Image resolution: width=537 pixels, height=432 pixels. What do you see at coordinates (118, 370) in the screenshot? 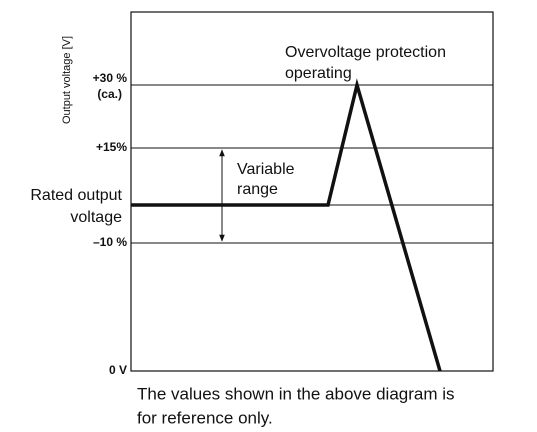
I see `level-label: 0 V` at bounding box center [118, 370].